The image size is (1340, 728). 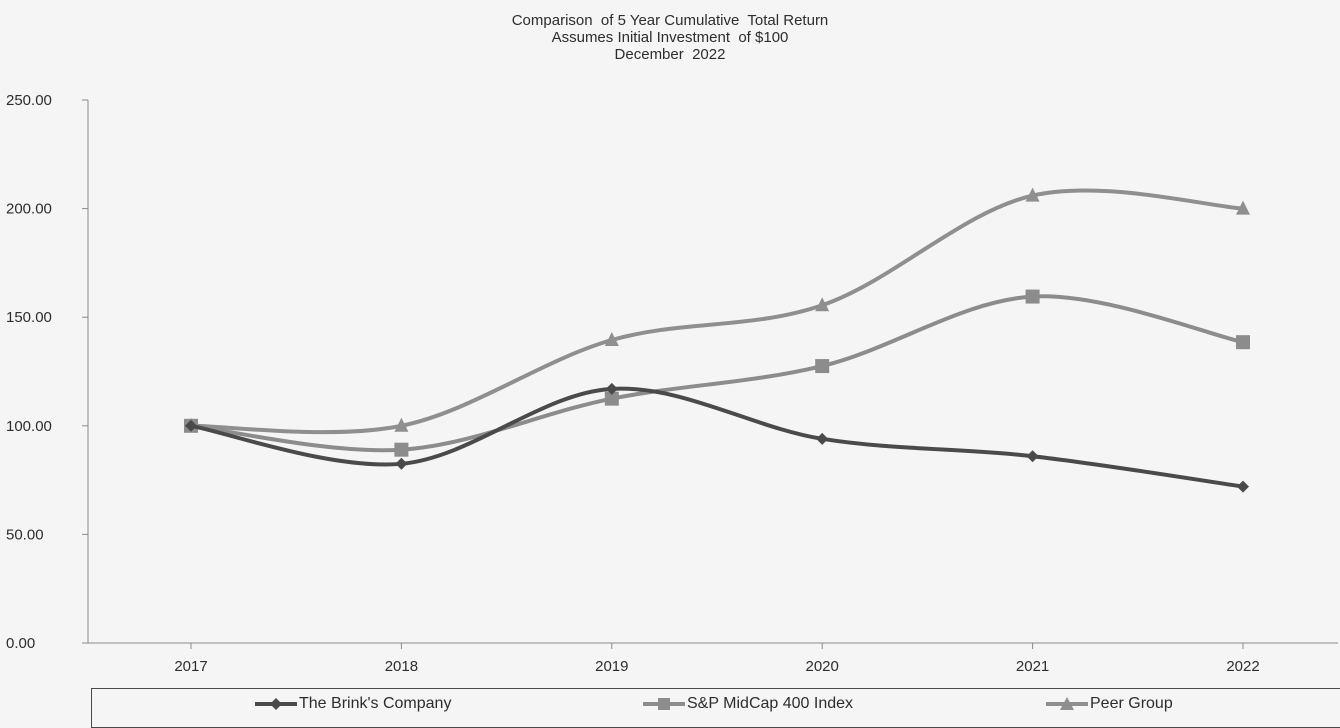 I want to click on legend-item-brinks: The Brink's Company, so click(x=353, y=704).